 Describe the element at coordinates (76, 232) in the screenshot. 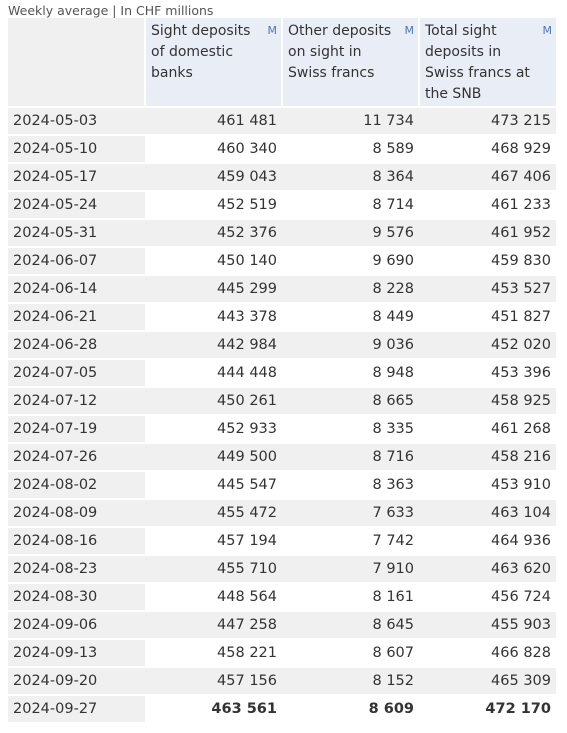

I see `date-cell: 2024-05-31` at that location.